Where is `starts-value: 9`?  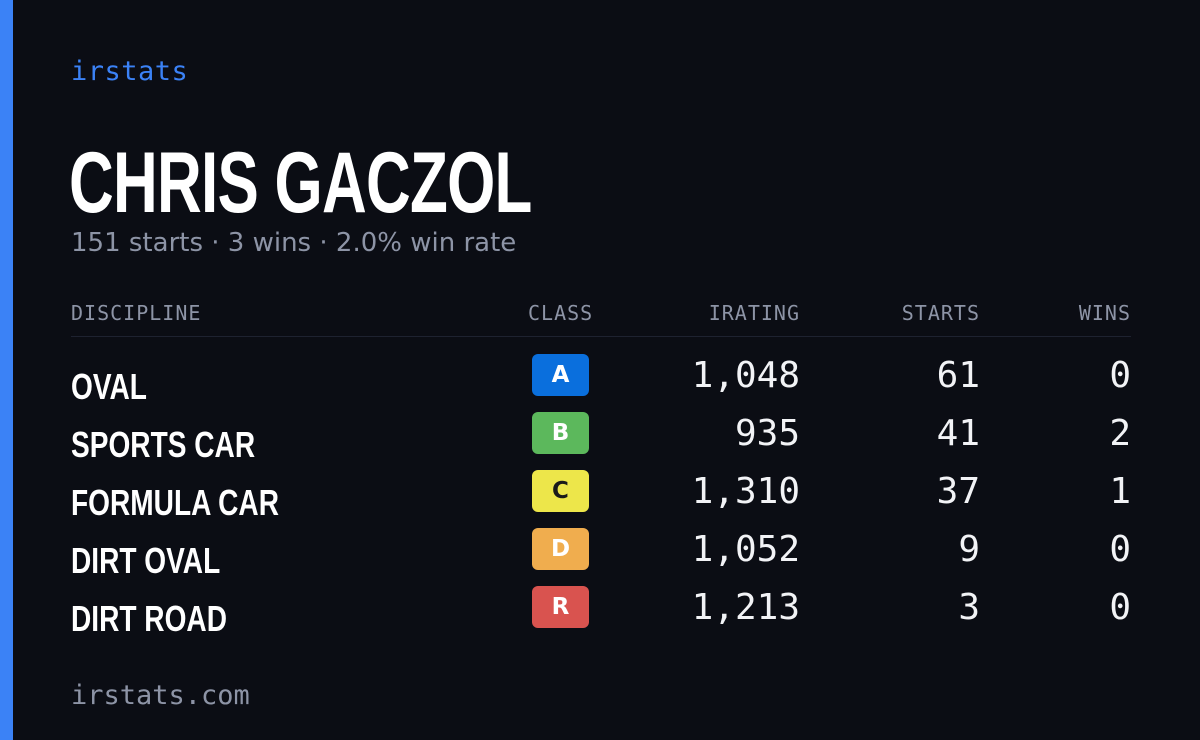 starts-value: 9 is located at coordinates (969, 549).